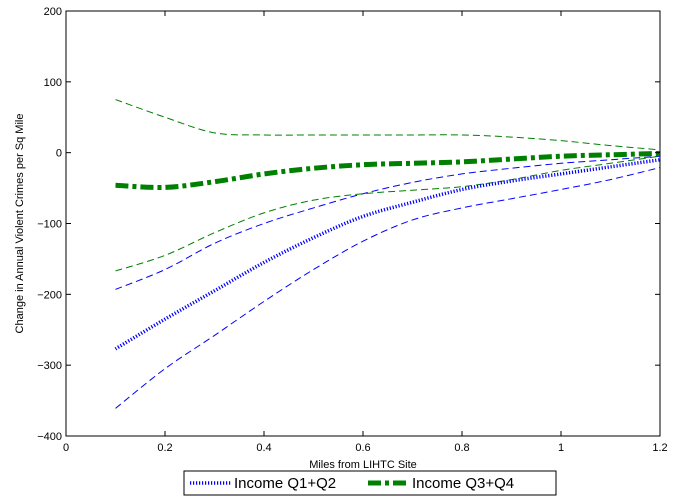 This screenshot has width=681, height=502. I want to click on x-tick-label: 0.6, so click(362, 448).